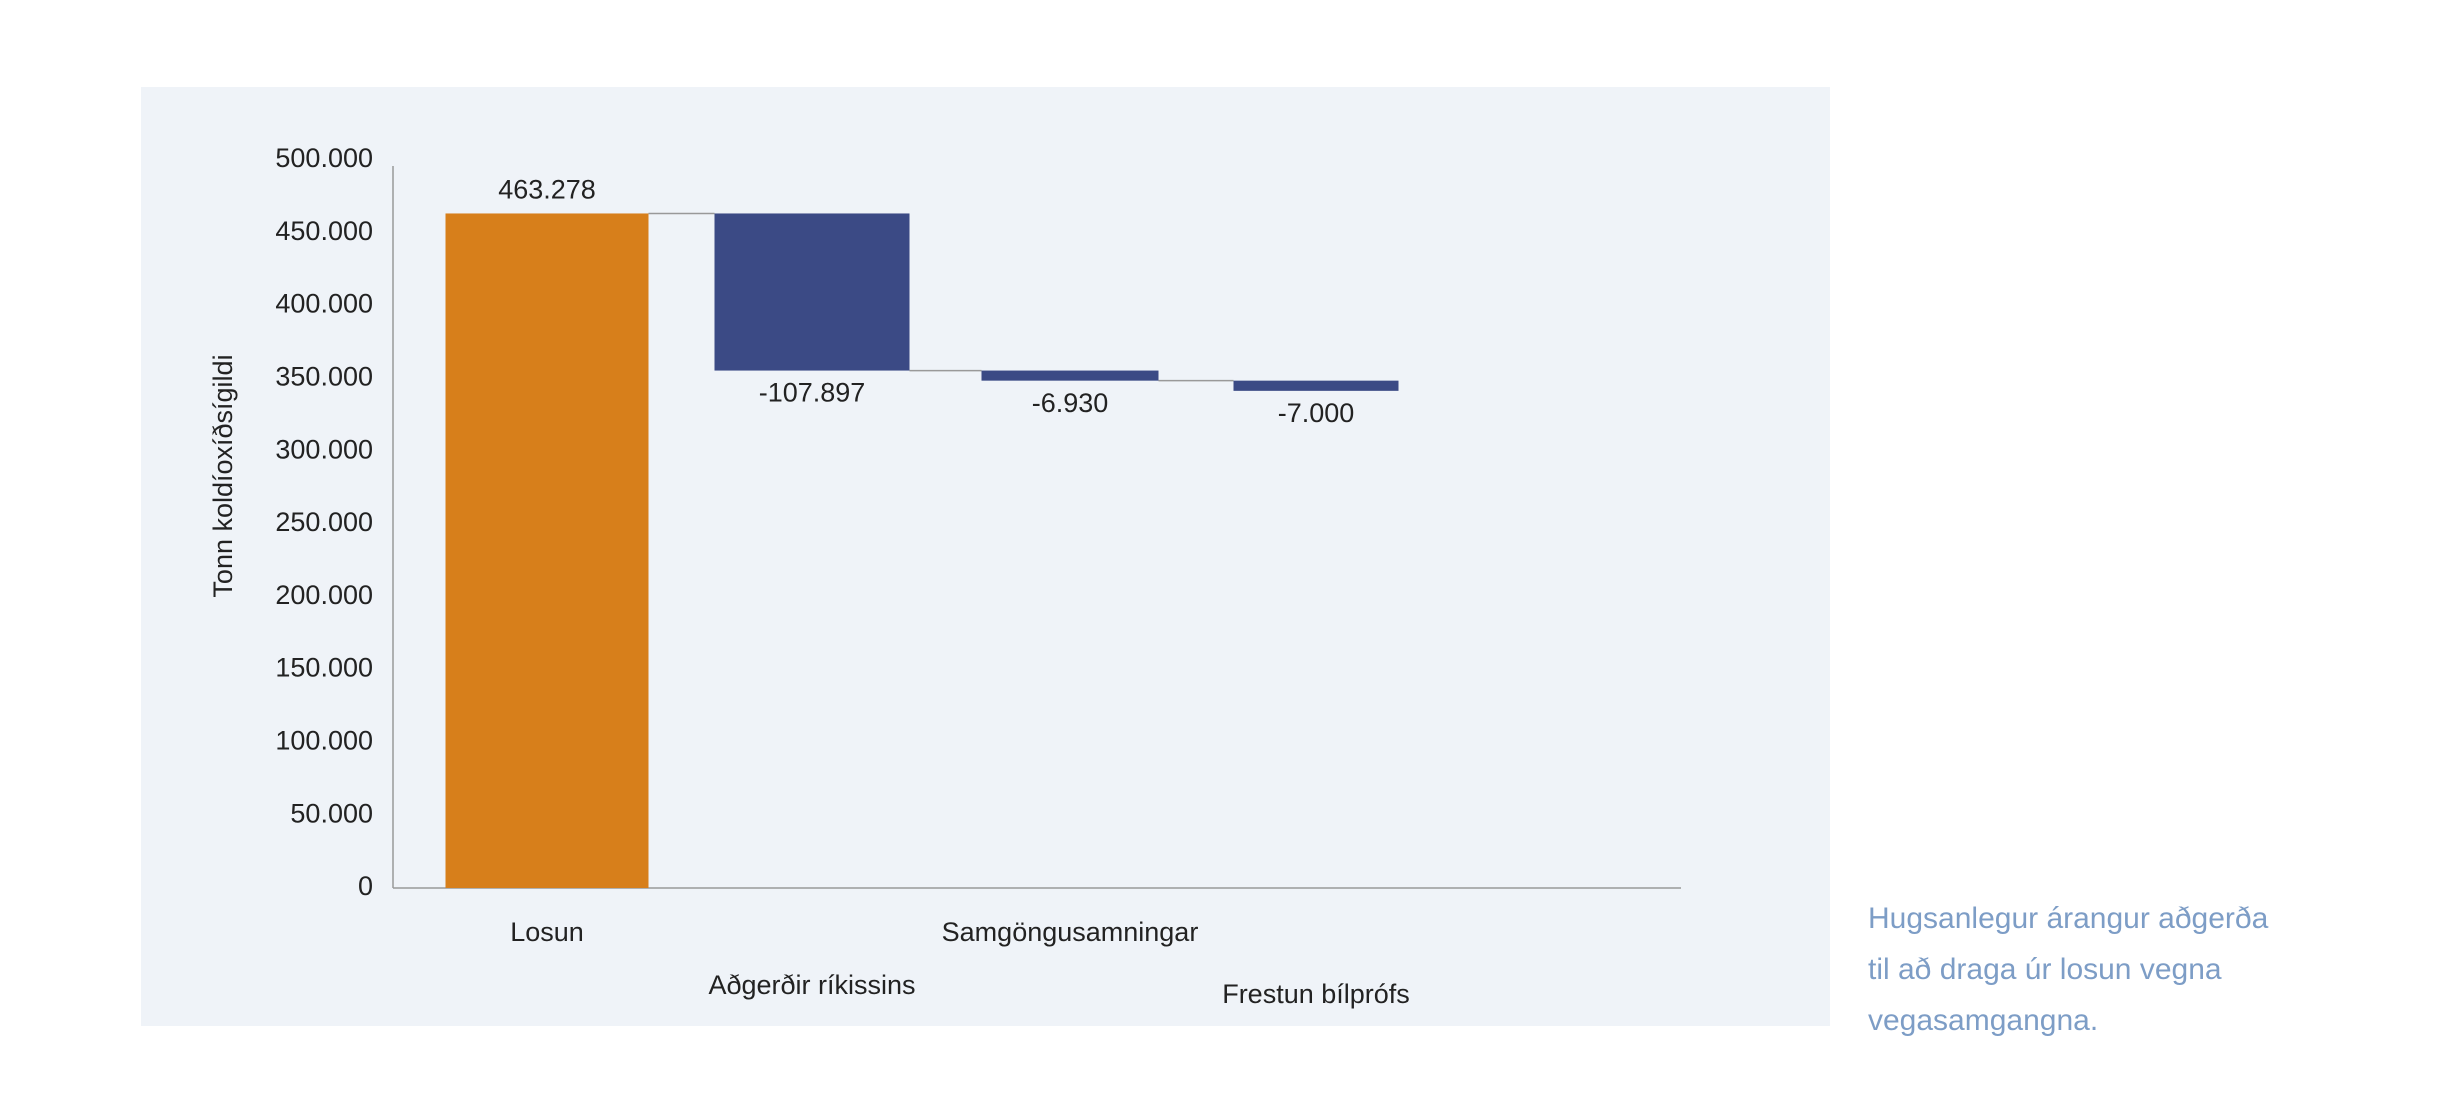 This screenshot has height=1101, width=2462. Describe the element at coordinates (324, 304) in the screenshot. I see `y-tick-label: 400.000` at that location.